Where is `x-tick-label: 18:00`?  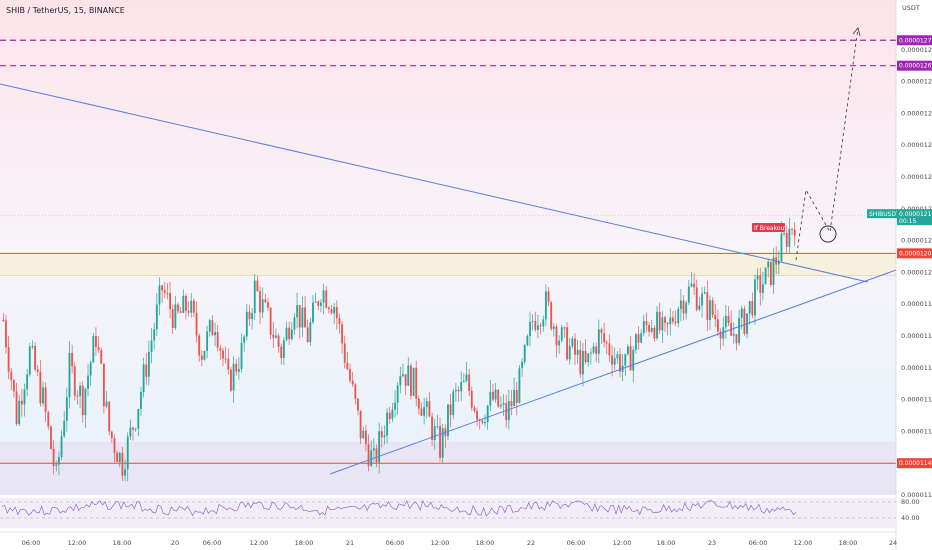 x-tick-label: 18:00 is located at coordinates (666, 543).